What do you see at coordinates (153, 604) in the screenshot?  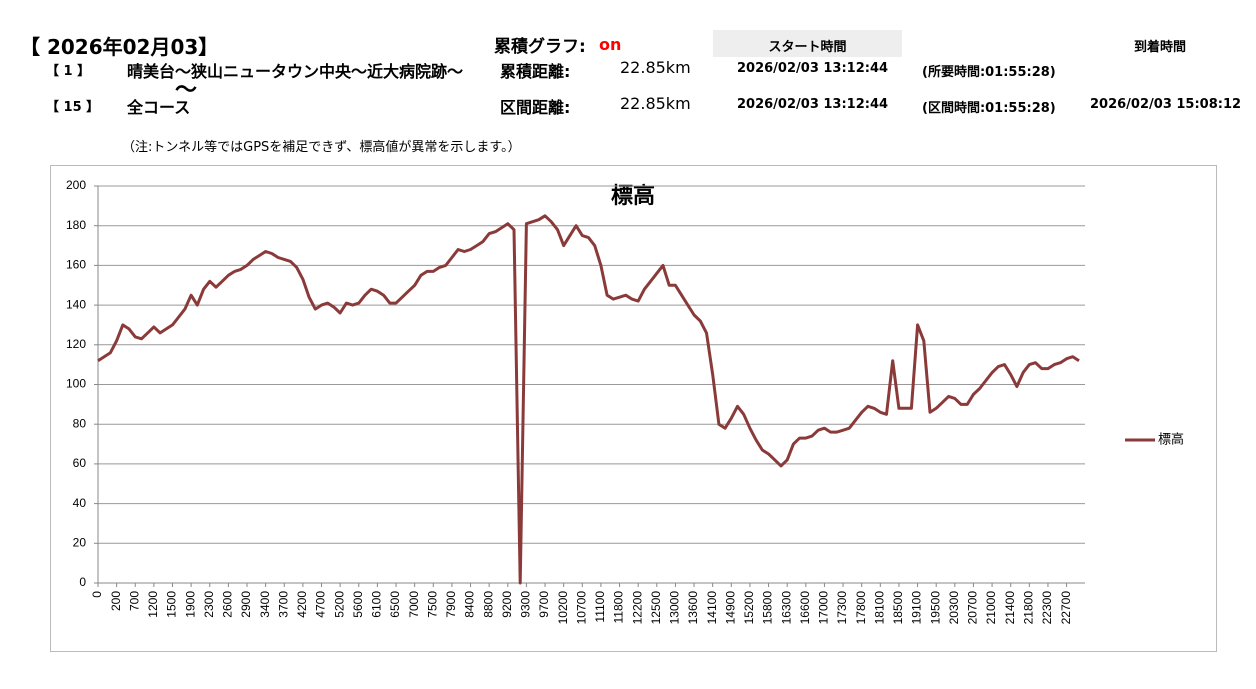 I see `x-tick-label: 1200` at bounding box center [153, 604].